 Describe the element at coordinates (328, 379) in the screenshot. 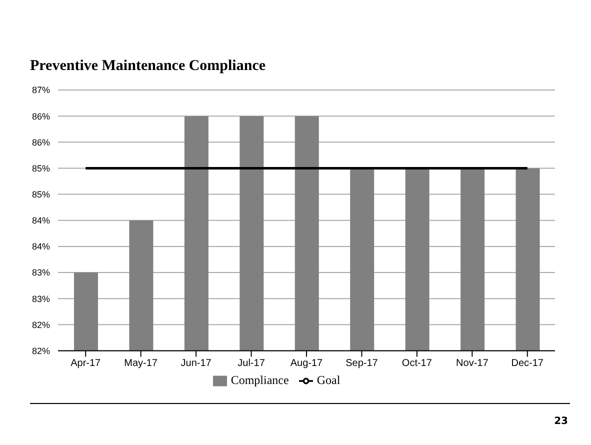

I see `legend-label: Goal` at that location.